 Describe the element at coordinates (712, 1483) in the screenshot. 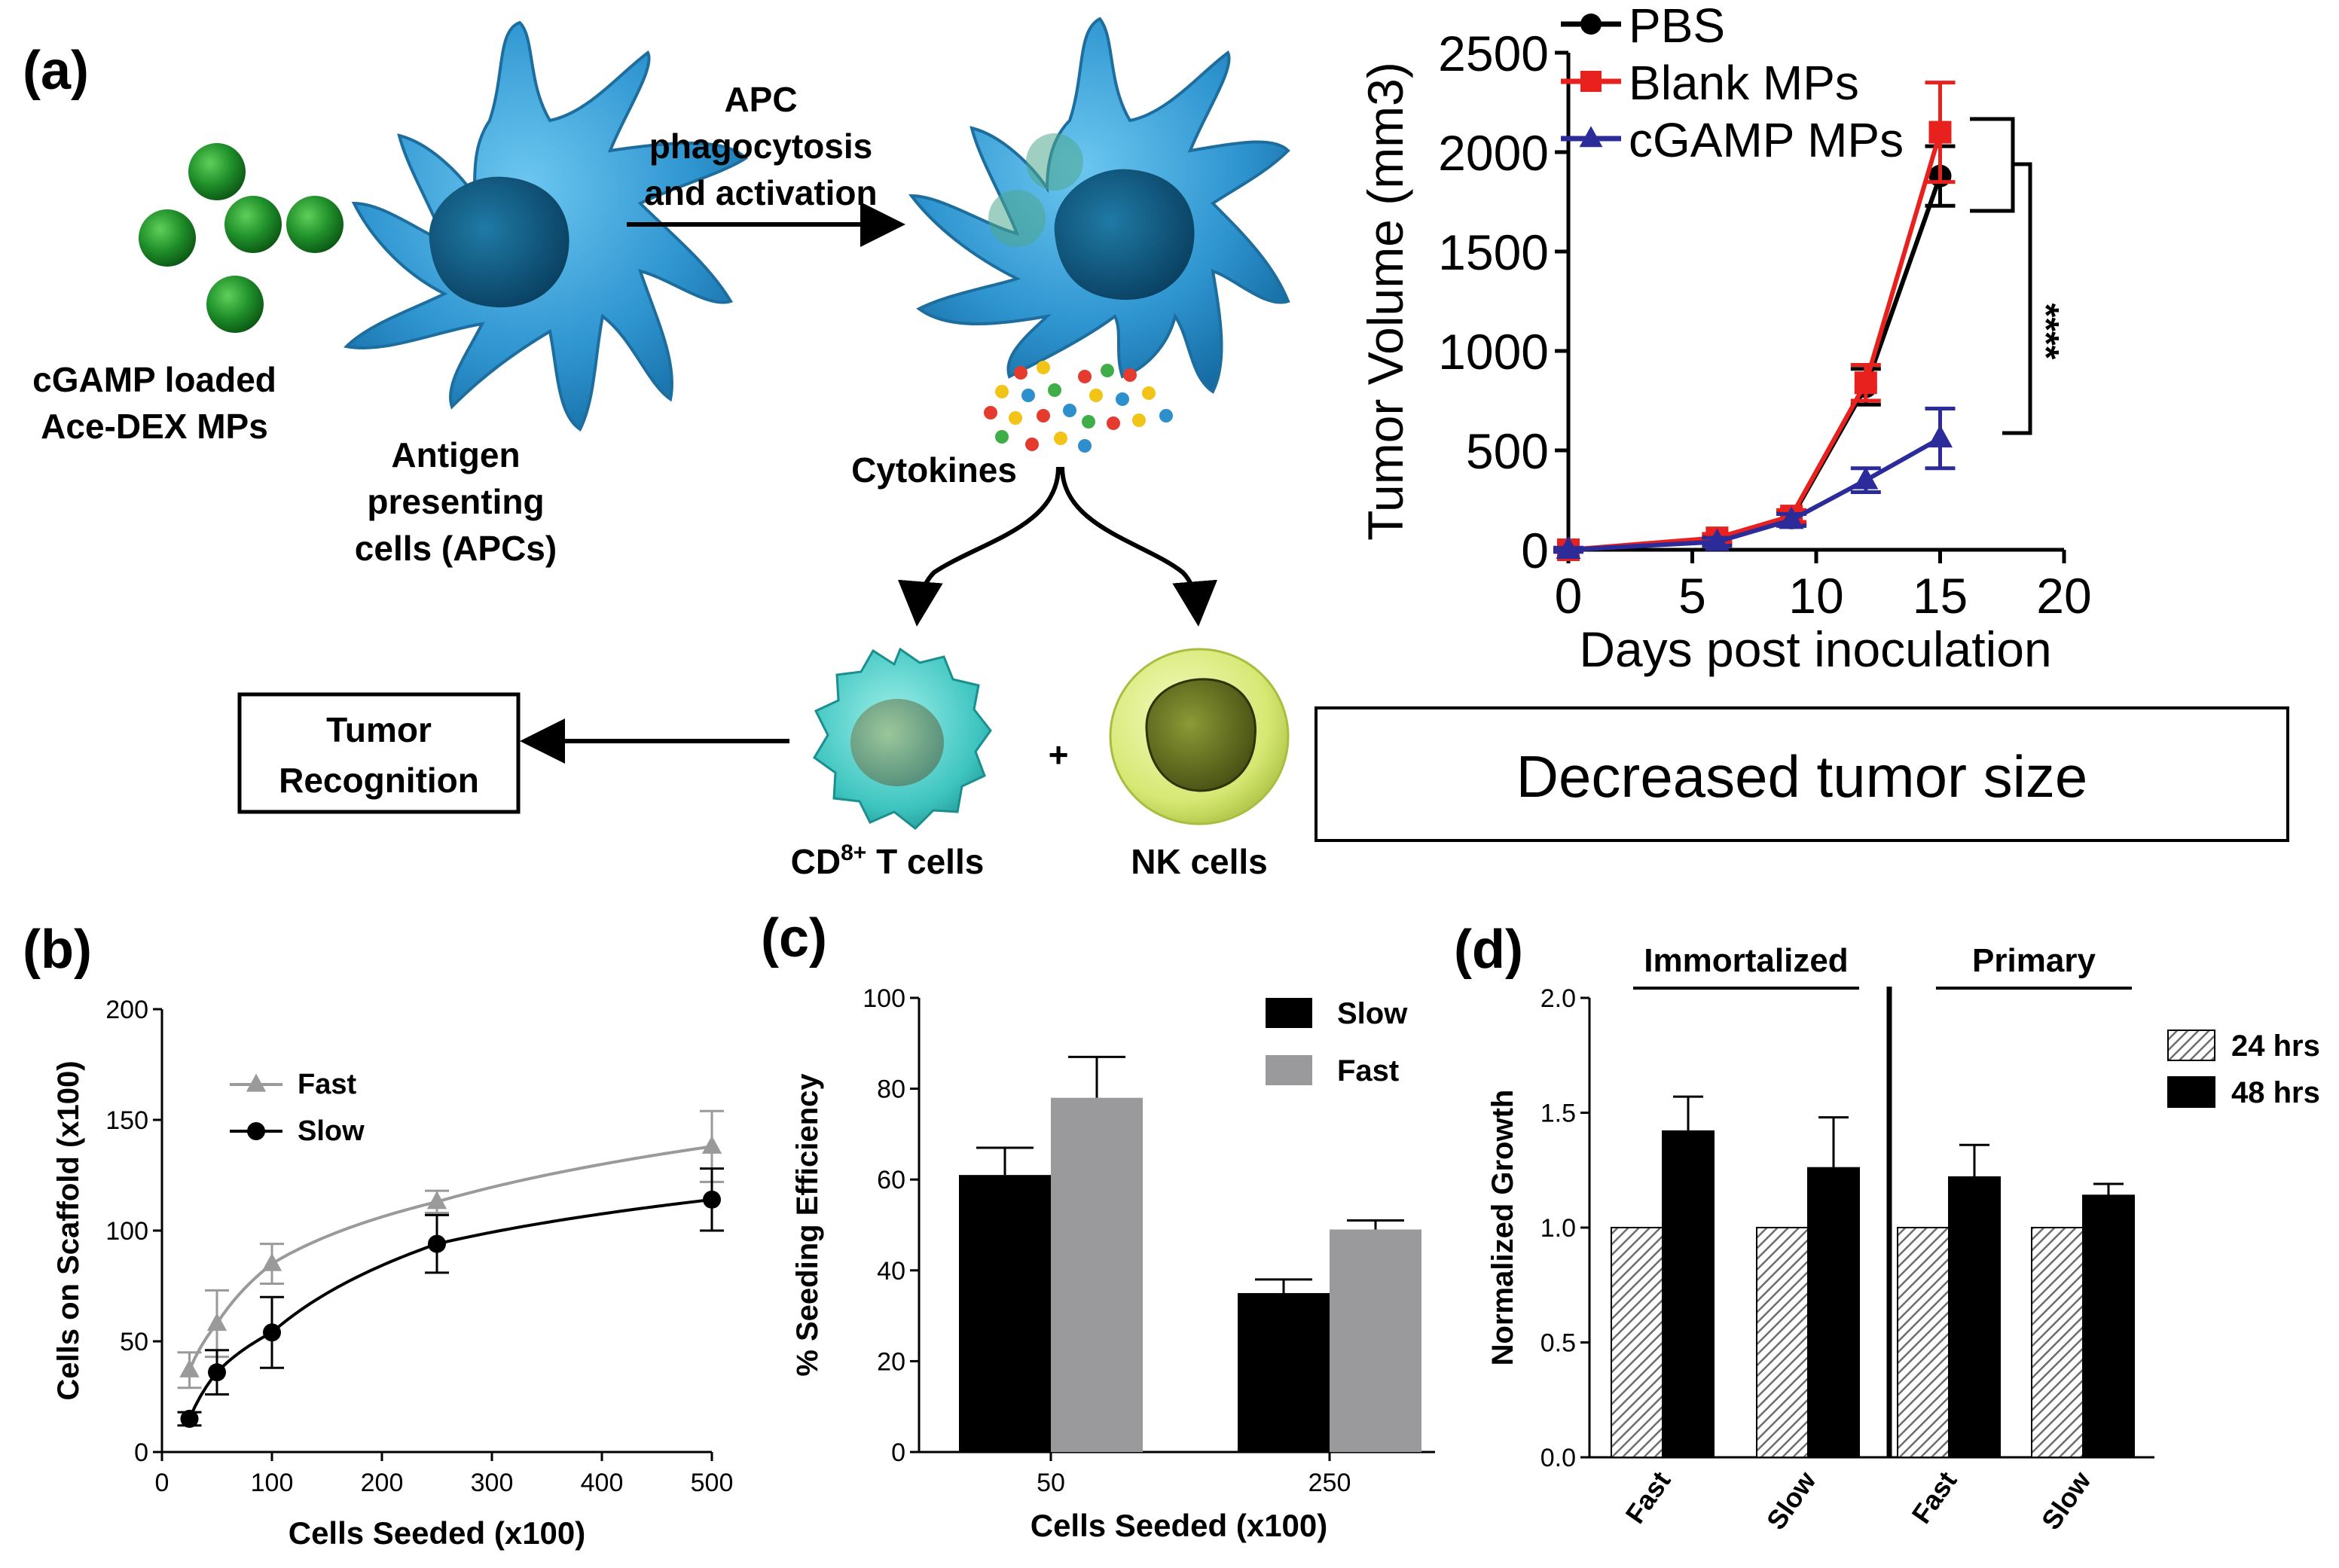

I see `x-tick-label: 500` at that location.